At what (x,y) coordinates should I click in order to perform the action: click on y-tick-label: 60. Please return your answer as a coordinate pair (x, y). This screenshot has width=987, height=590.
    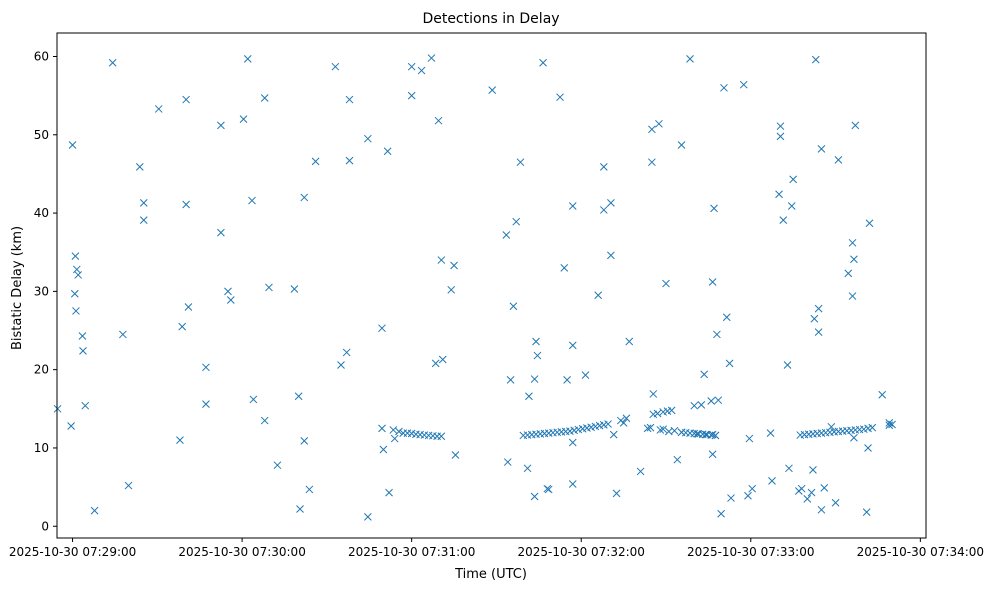
    Looking at the image, I should click on (41, 56).